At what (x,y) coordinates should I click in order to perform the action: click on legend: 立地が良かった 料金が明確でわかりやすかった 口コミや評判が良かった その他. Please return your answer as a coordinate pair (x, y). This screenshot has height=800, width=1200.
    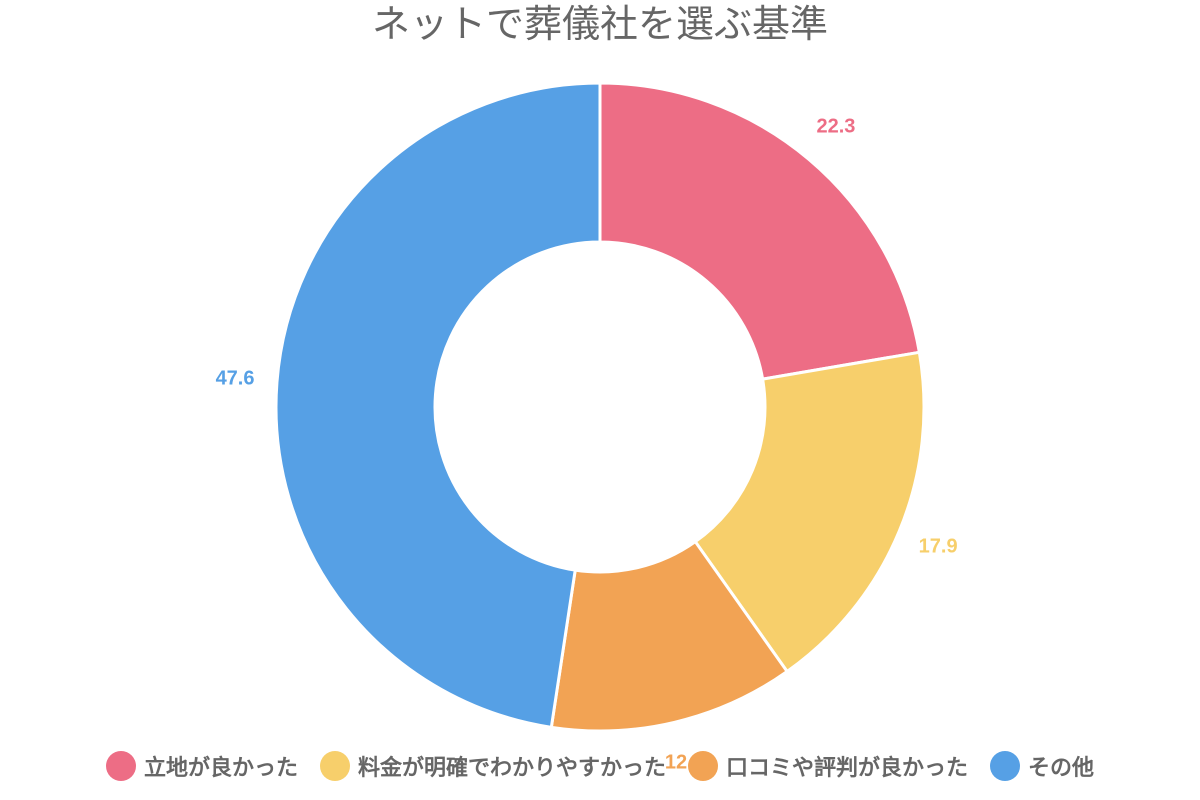
    Looking at the image, I should click on (600, 766).